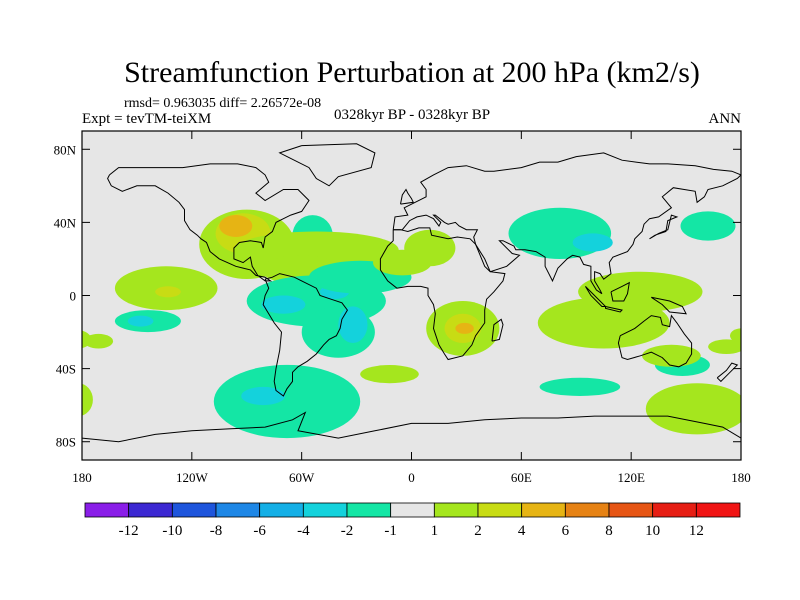 The height and width of the screenshot is (600, 800). Describe the element at coordinates (303, 531) in the screenshot. I see `colorbar-label: -4` at that location.